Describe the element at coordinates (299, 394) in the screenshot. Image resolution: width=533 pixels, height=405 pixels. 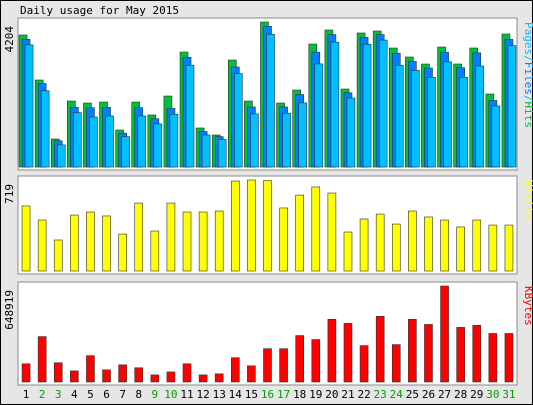
I see `x-tick-label: 18` at that location.